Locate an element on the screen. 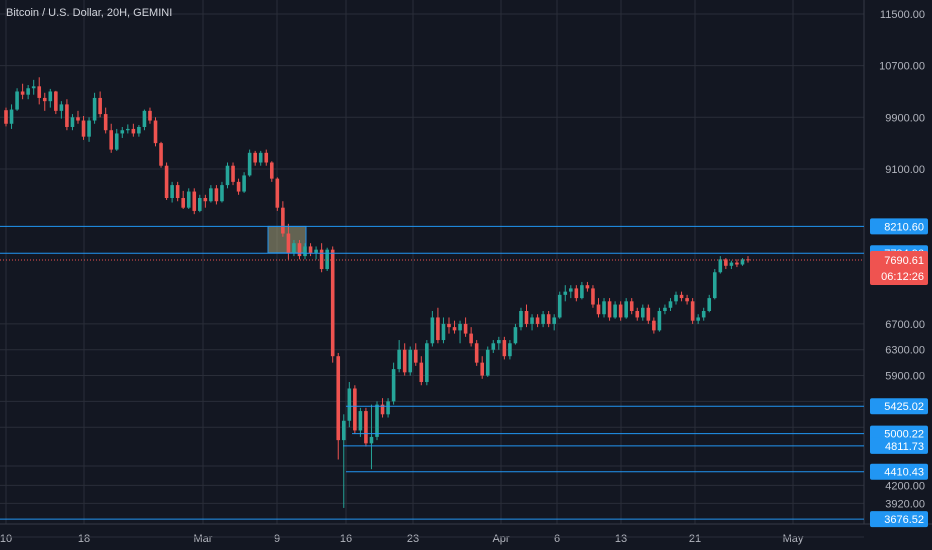 This screenshot has height=550, width=932. y-tick-label: 10700.00 is located at coordinates (902, 67).